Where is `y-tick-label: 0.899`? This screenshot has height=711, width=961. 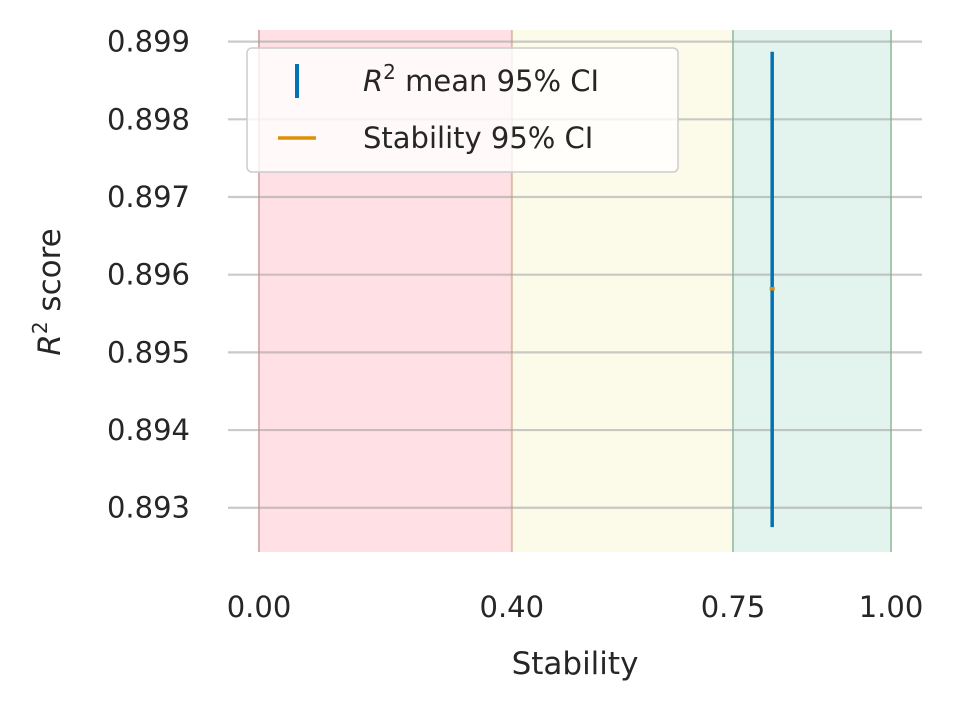
y-tick-label: 0.899 is located at coordinates (148, 42).